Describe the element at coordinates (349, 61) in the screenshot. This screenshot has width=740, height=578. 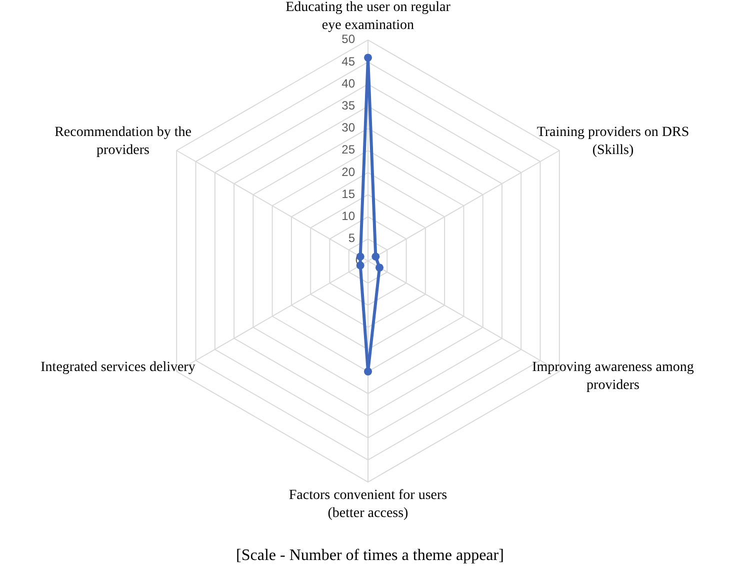
I see `y-tick-label: 45` at that location.